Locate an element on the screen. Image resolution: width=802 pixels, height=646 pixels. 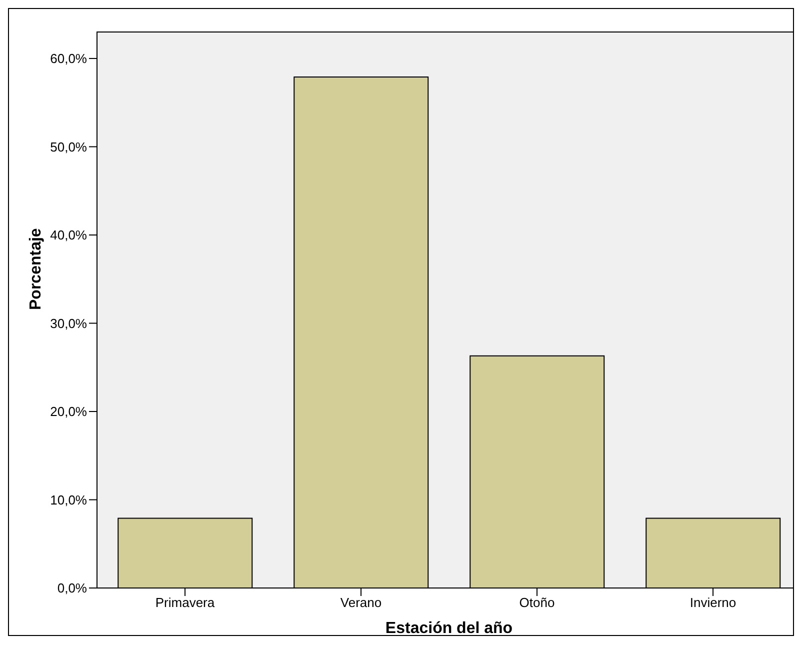
y-tick-label: 10,0% is located at coordinates (69, 500).